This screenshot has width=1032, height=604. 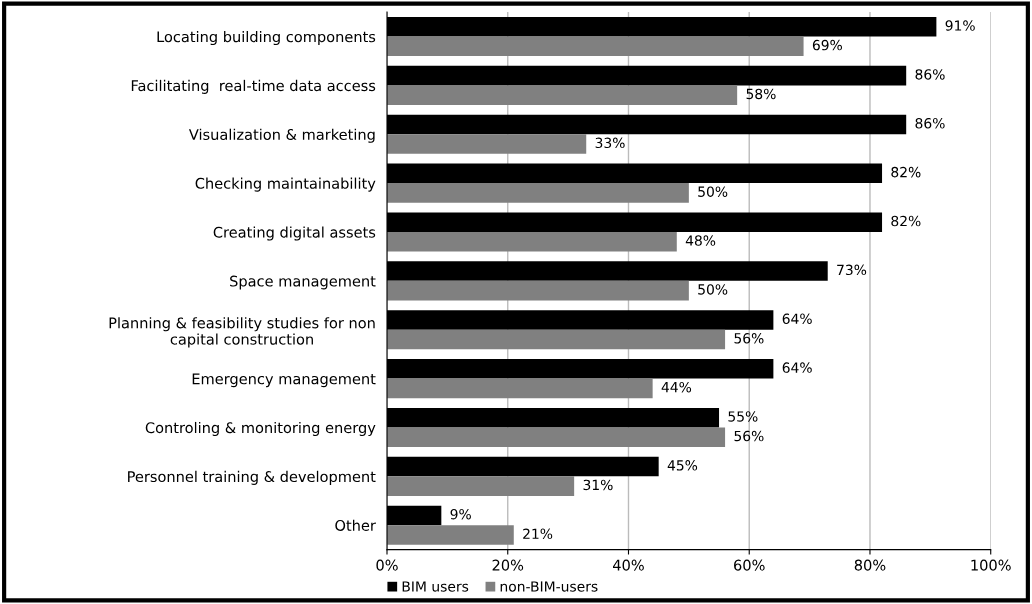 What do you see at coordinates (538, 534) in the screenshot?
I see `data-label: 21%` at bounding box center [538, 534].